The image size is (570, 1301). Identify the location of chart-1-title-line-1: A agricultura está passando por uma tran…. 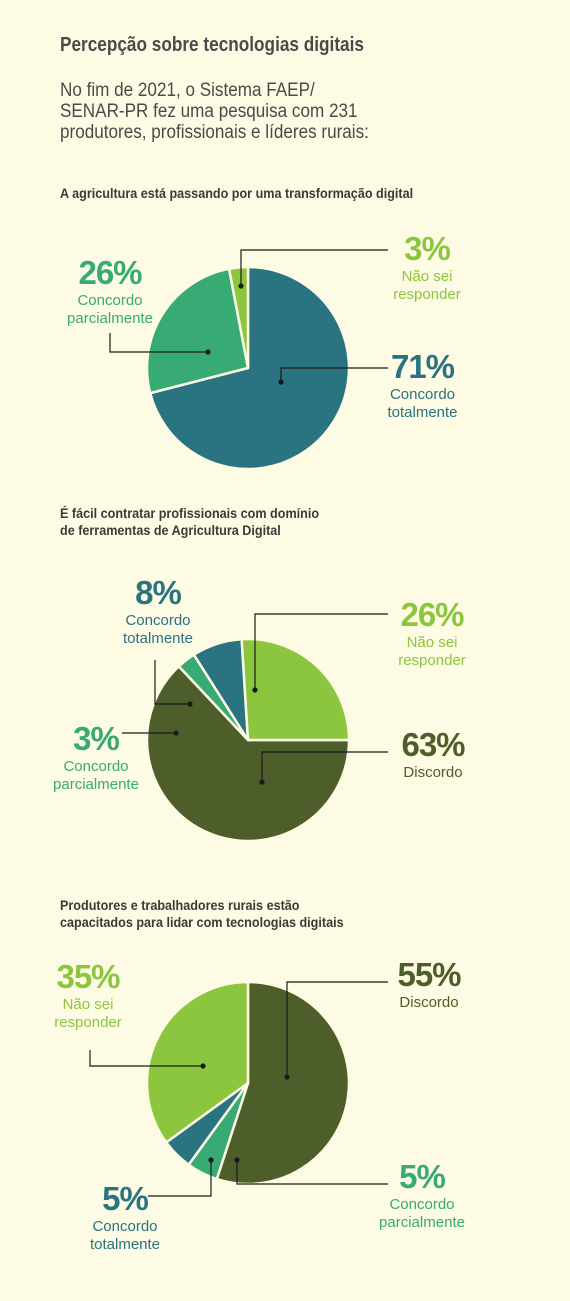
(237, 193).